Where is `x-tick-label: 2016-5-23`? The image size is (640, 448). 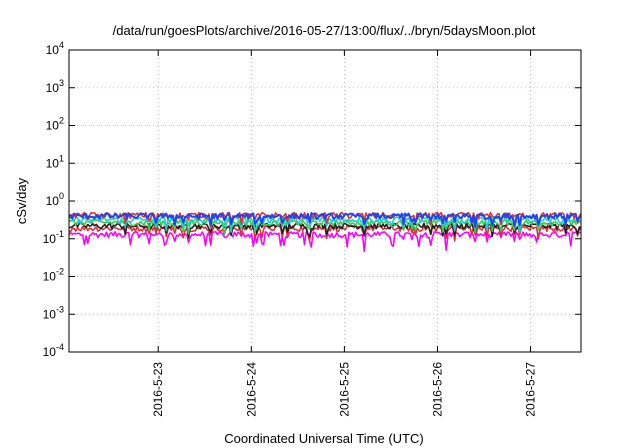
x-tick-label: 2016-5-23 is located at coordinates (158, 389).